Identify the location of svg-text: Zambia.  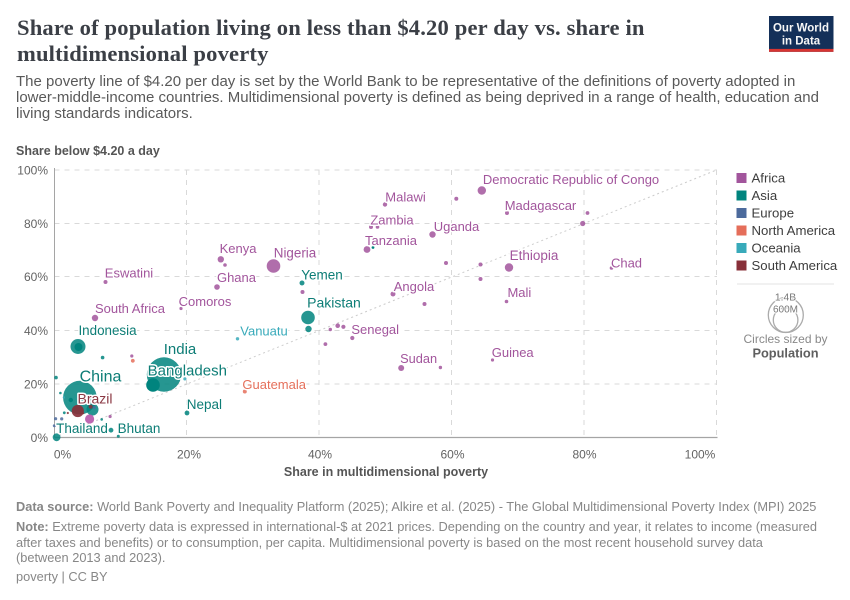
(392, 220).